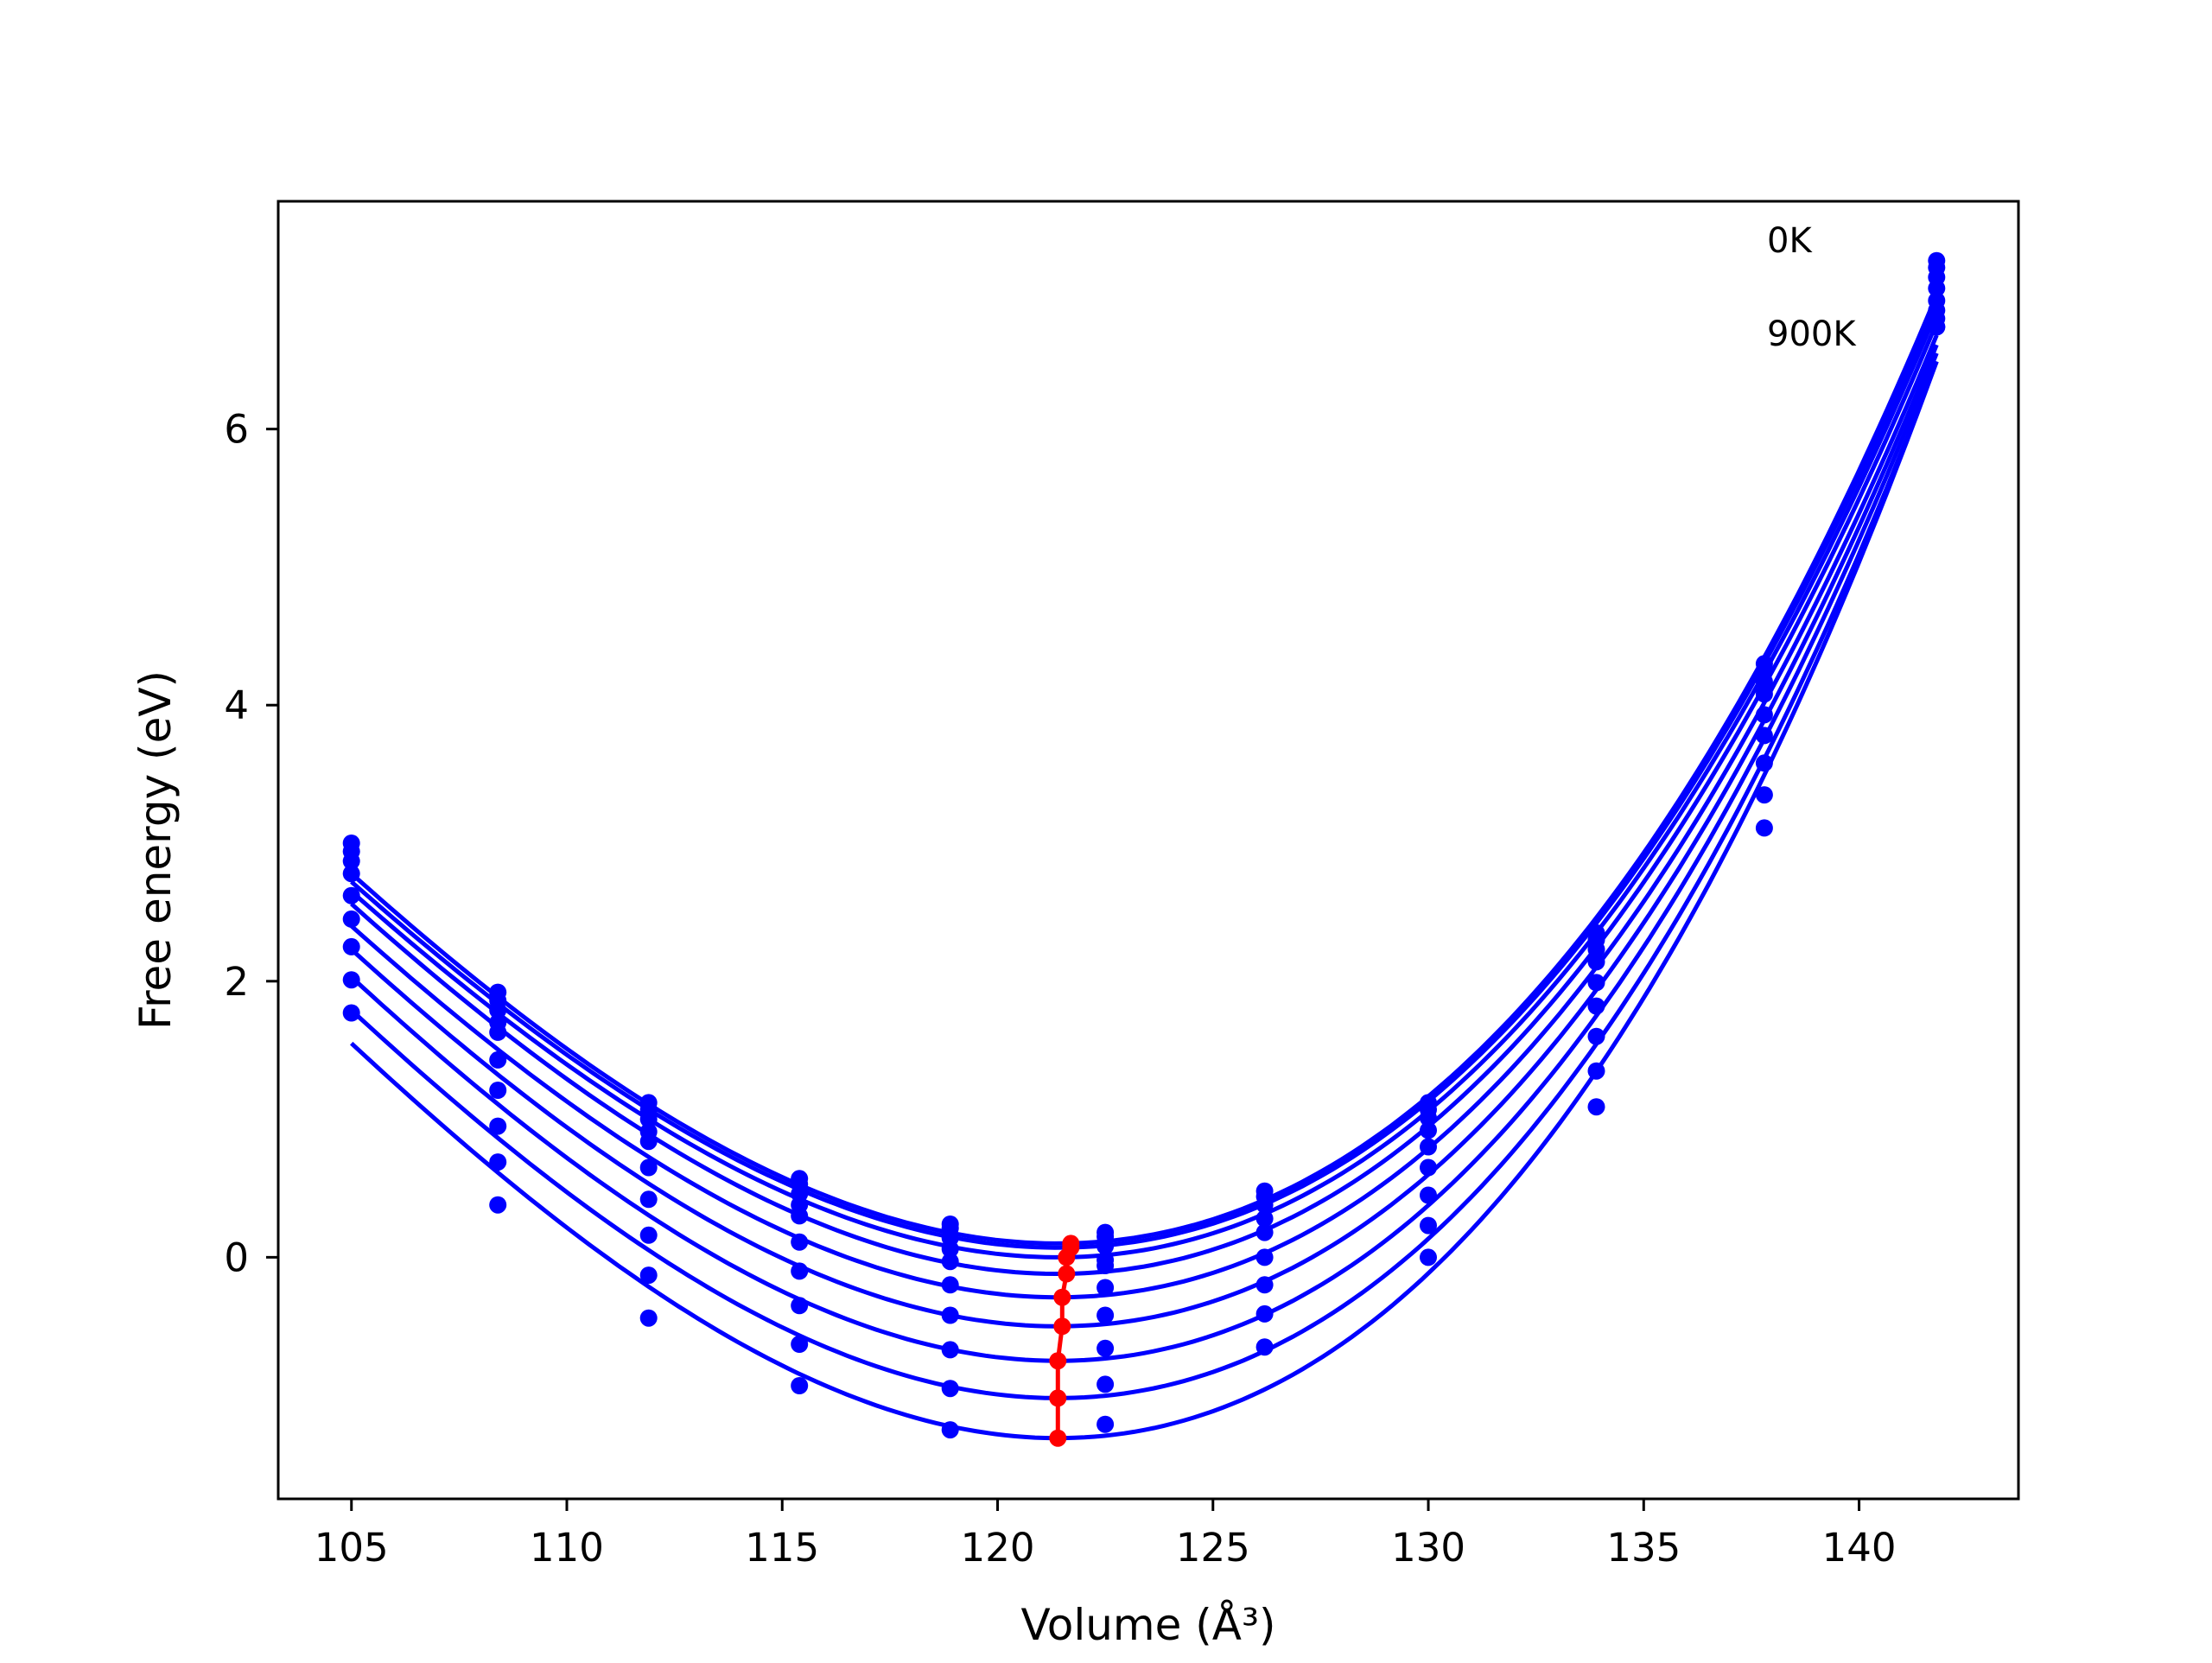 Image resolution: width=2212 pixels, height=1663 pixels. What do you see at coordinates (155, 850) in the screenshot?
I see `y-axis-label: Free energy (eV)` at bounding box center [155, 850].